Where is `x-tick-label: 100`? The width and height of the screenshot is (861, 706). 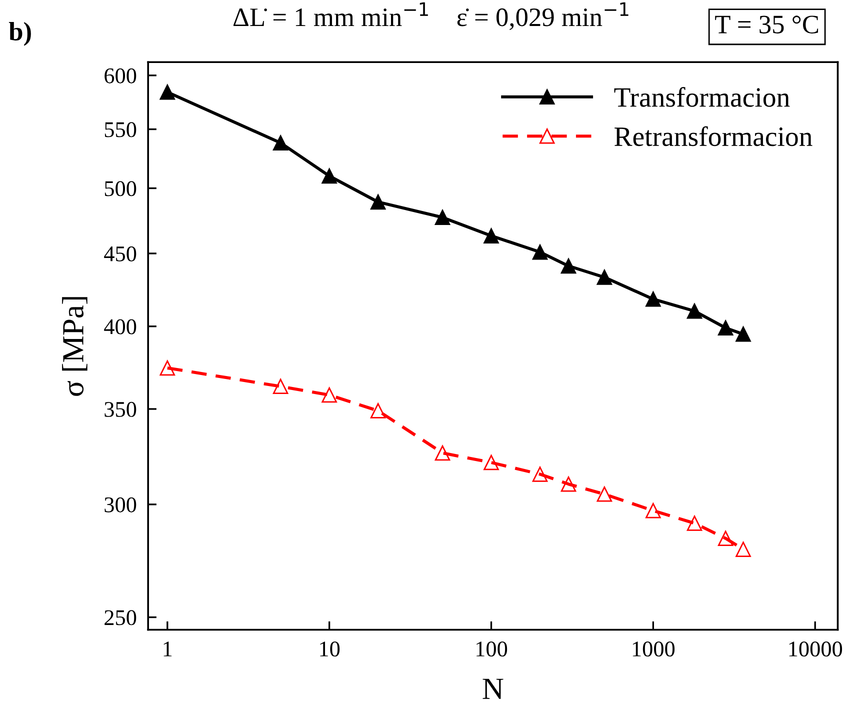 x-tick-label: 100 is located at coordinates (492, 649).